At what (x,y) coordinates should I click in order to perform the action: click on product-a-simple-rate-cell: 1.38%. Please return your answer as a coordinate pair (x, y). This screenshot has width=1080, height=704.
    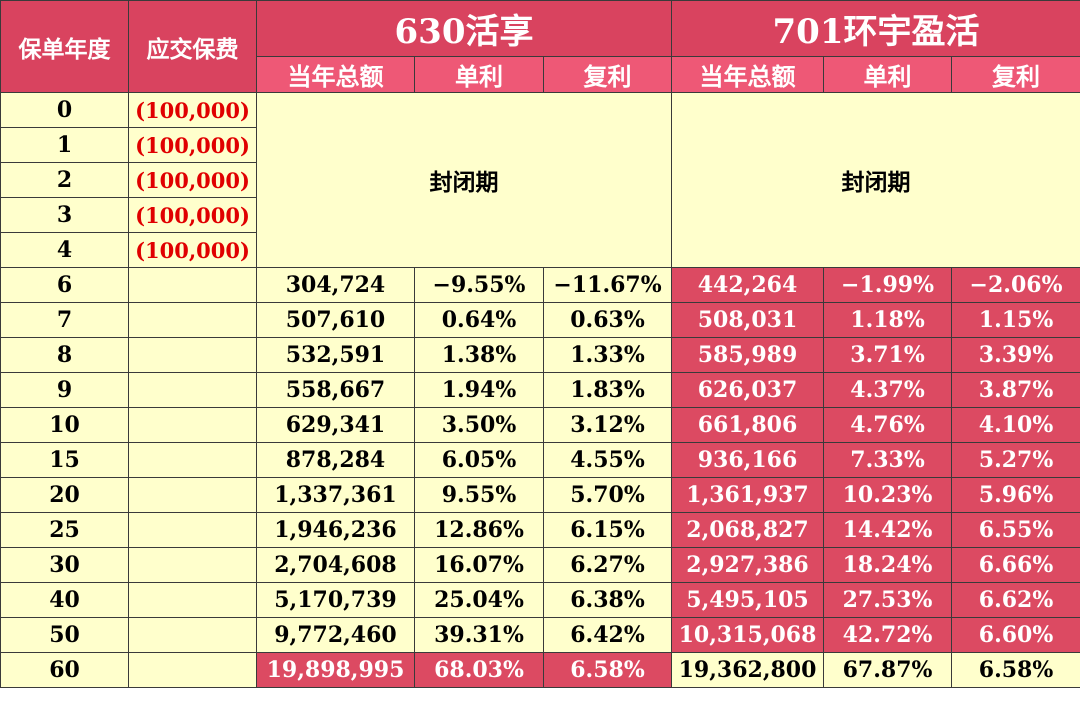
    Looking at the image, I should click on (479, 355).